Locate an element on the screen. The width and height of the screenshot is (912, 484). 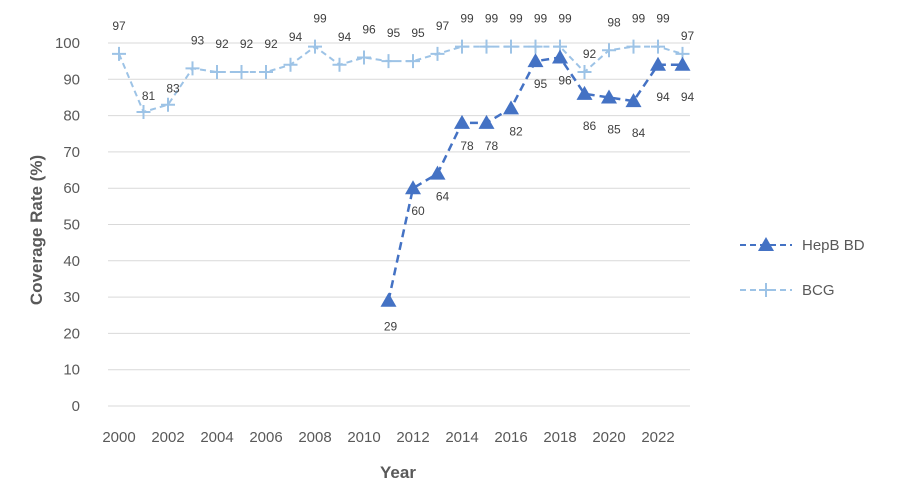
x-tick-label: 2020 is located at coordinates (608, 437).